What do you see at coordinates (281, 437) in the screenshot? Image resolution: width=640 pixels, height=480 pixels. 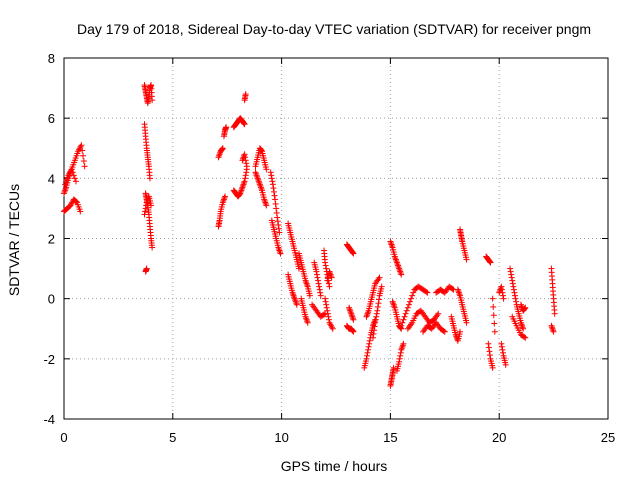 I see `x-tick-label: 10` at bounding box center [281, 437].